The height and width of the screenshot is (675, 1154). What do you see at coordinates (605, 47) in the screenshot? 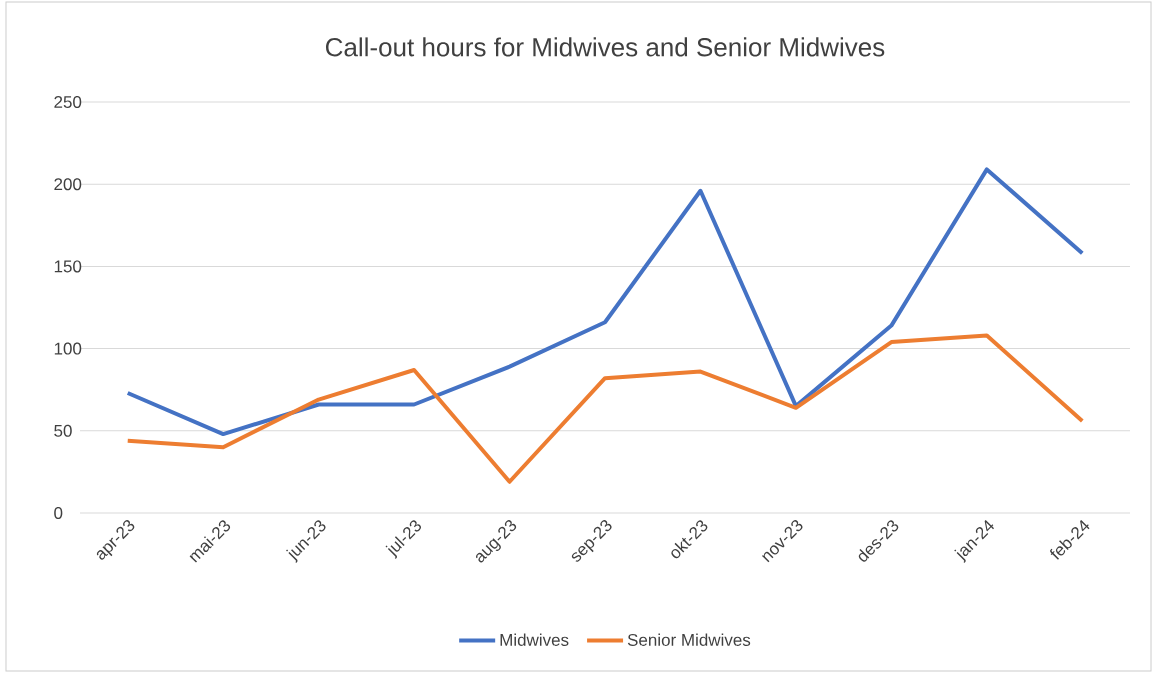
I see `chart-title: Call-out hours for Midwives and Senior Midwives` at bounding box center [605, 47].